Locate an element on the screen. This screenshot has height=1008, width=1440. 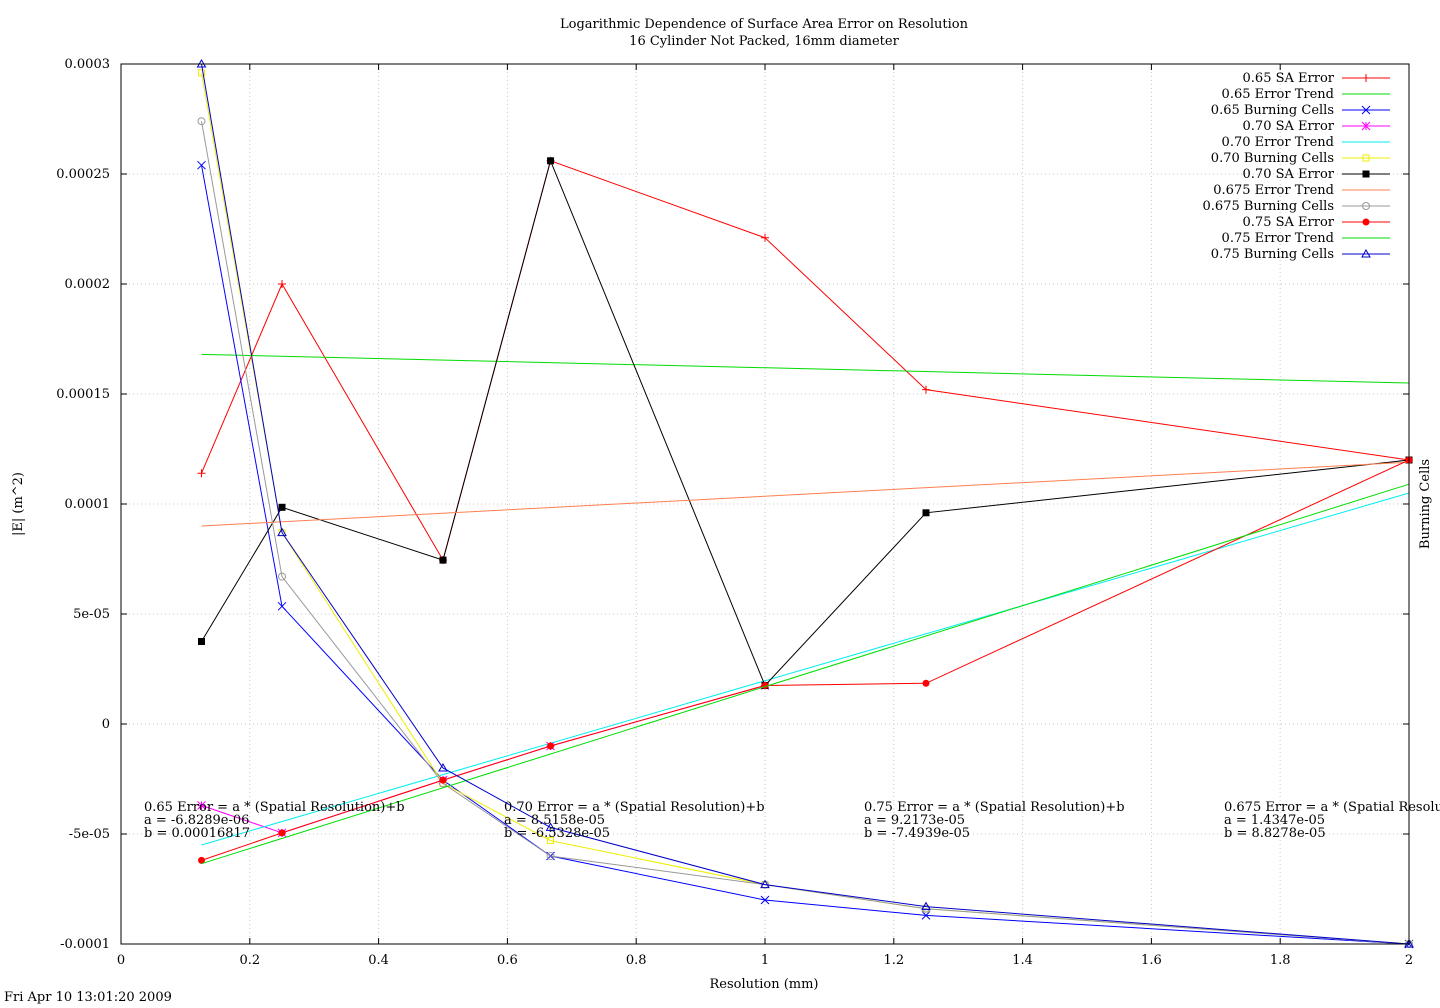
x-tick-label: 0 is located at coordinates (121, 960).